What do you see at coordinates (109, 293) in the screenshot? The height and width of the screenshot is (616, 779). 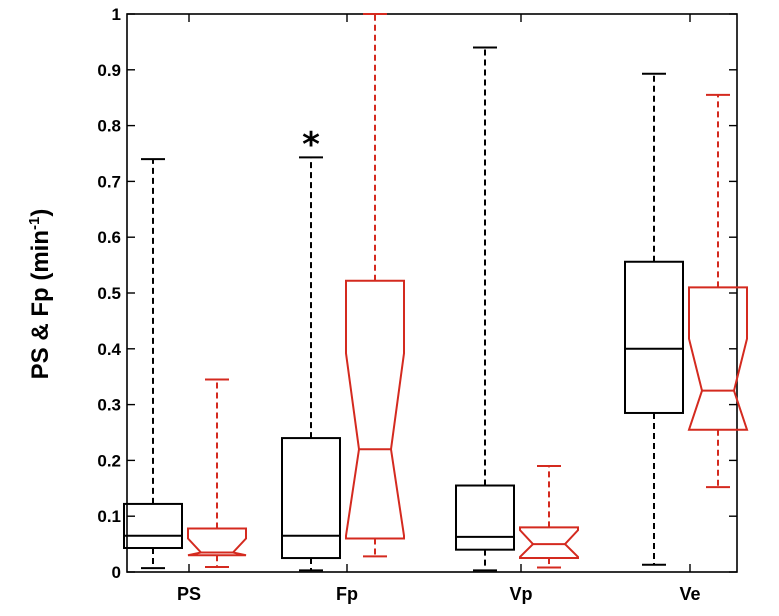 I see `y-tick-label: 0.5` at bounding box center [109, 293].